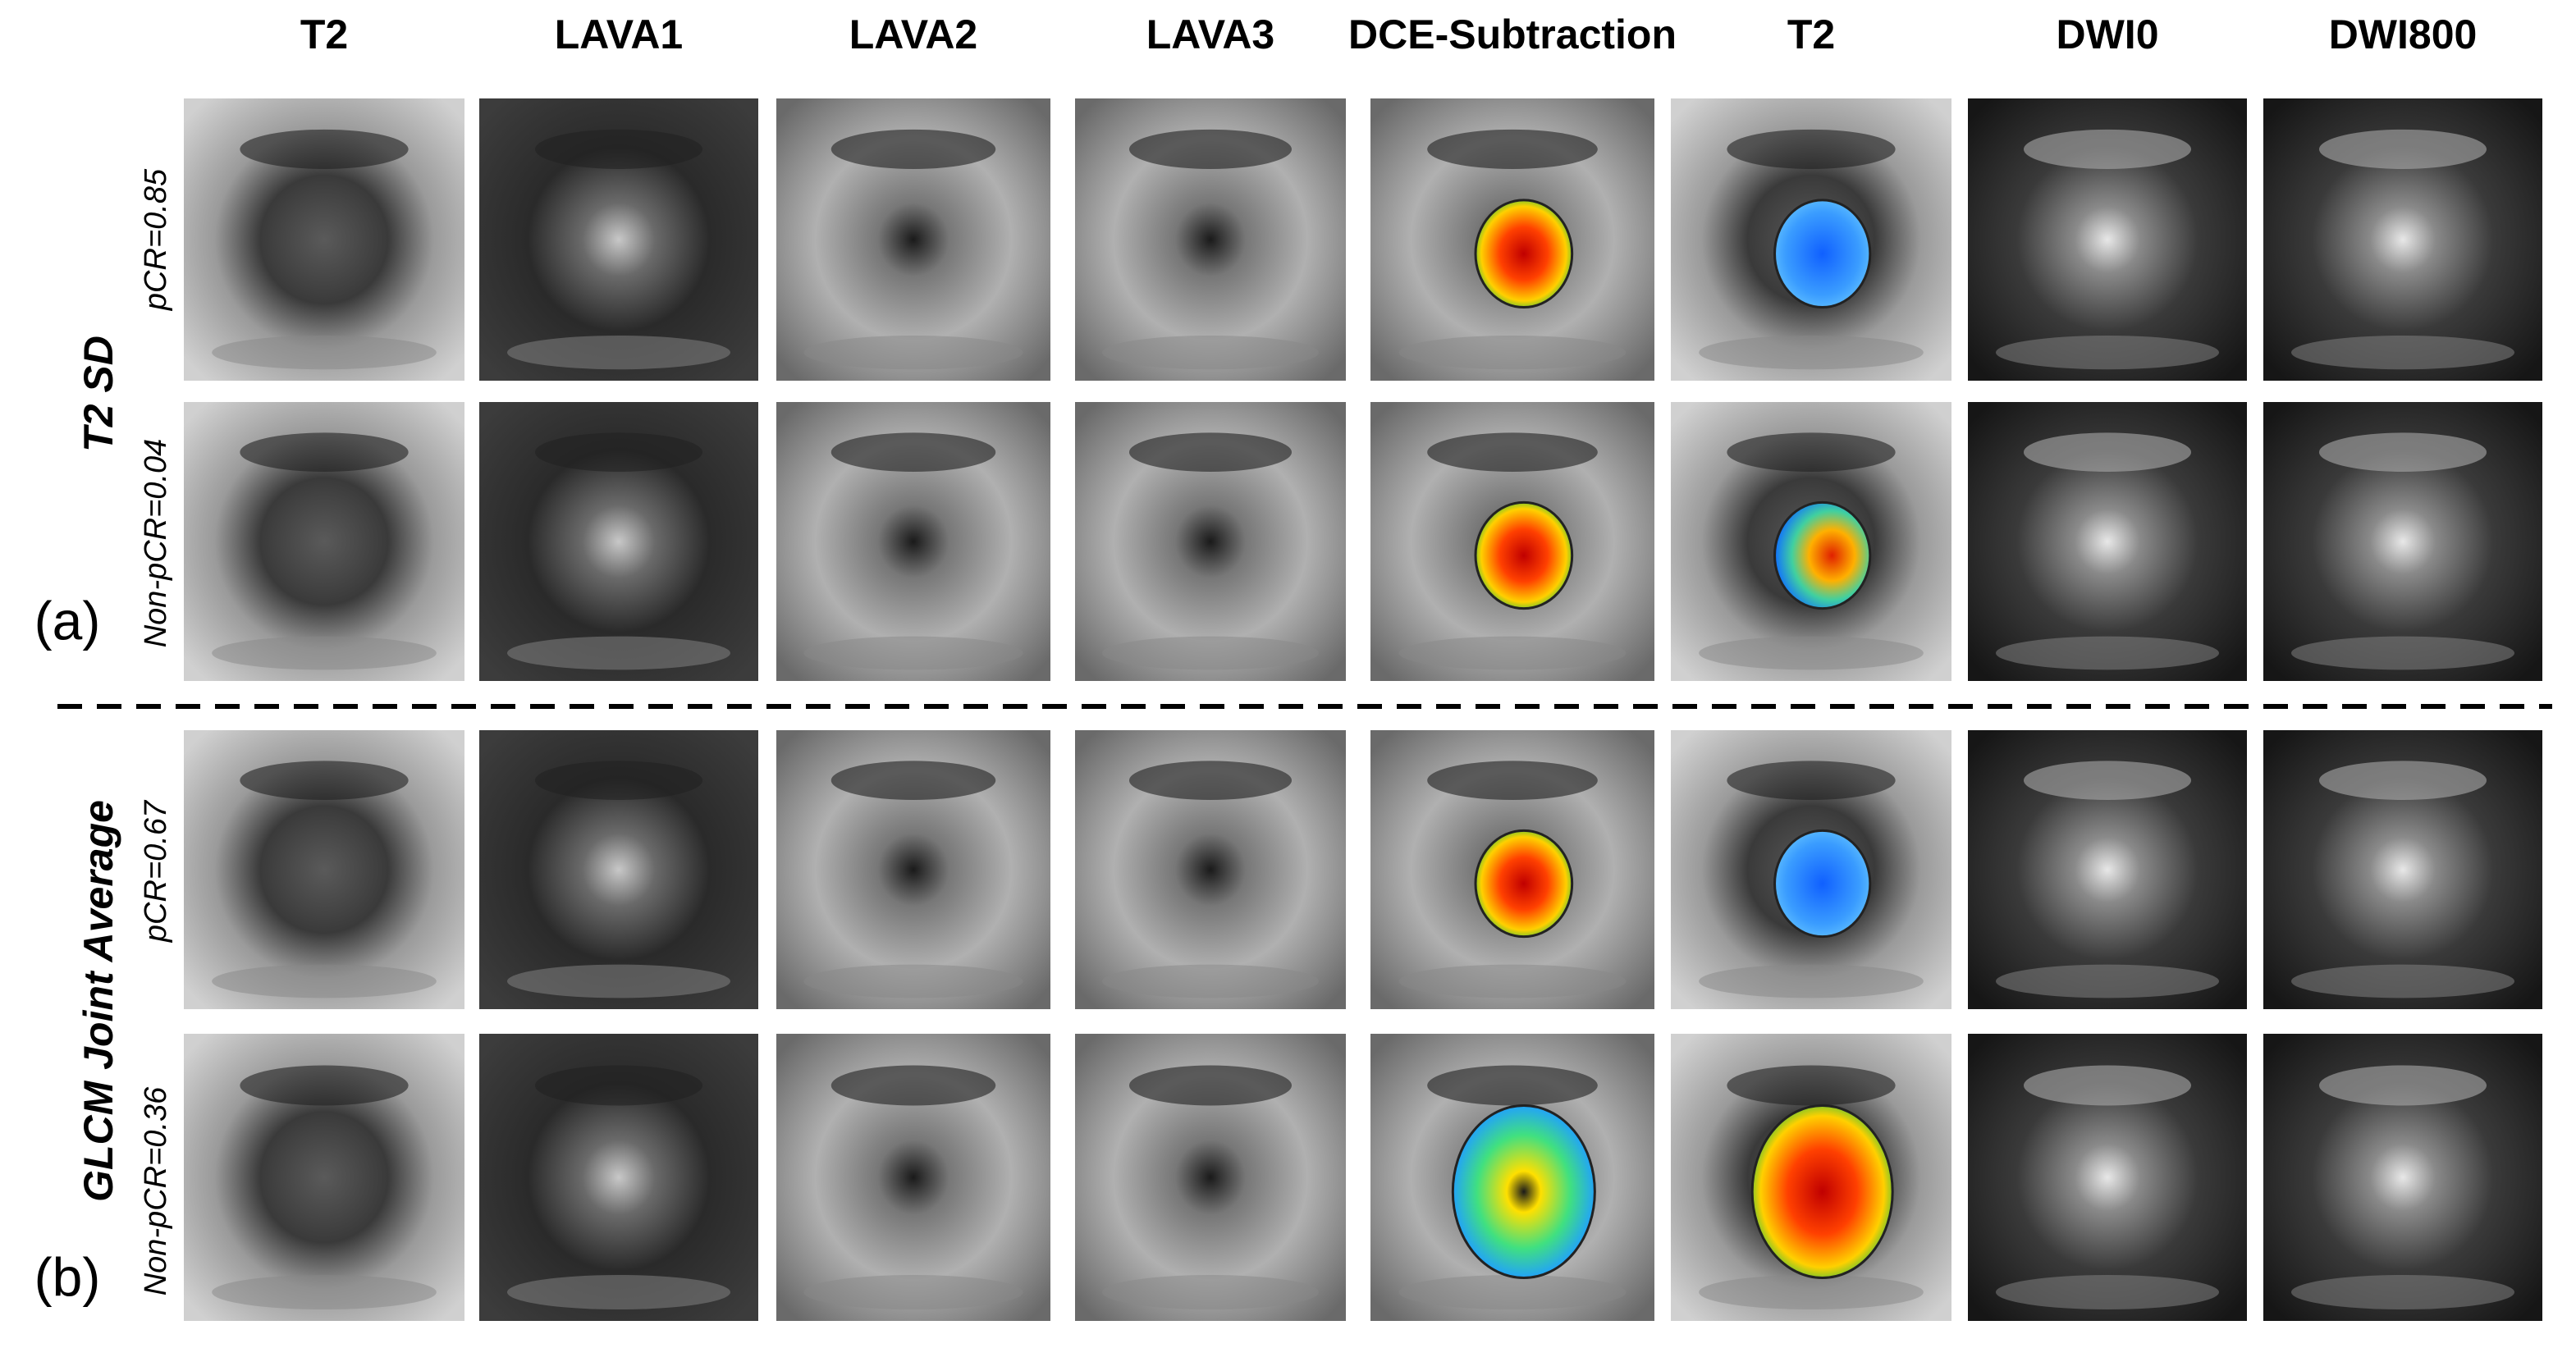 This screenshot has height=1348, width=2576. I want to click on column-header: LAVA1, so click(619, 34).